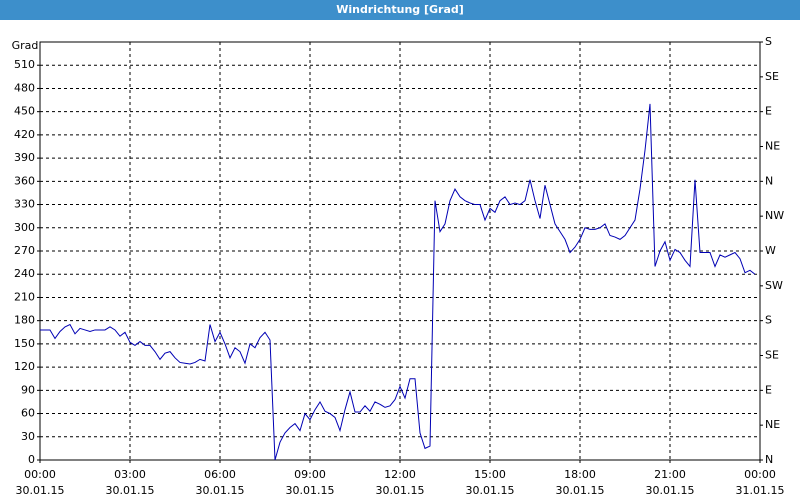  What do you see at coordinates (24, 366) in the screenshot?
I see `y-tick-label: 120` at bounding box center [24, 366].